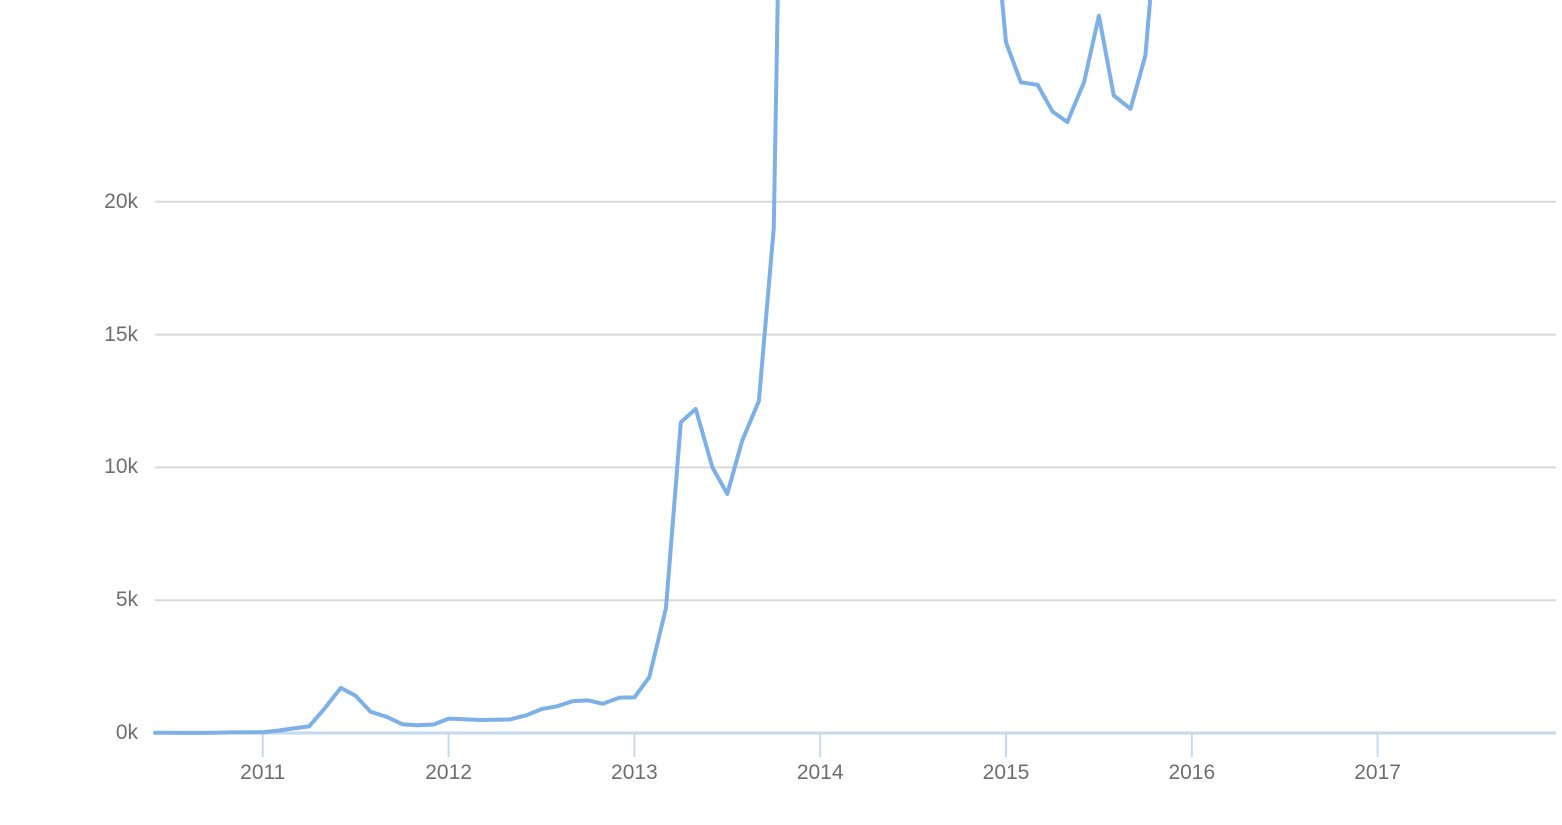  I want to click on x-axis-tick-label: 2015, so click(1006, 772).